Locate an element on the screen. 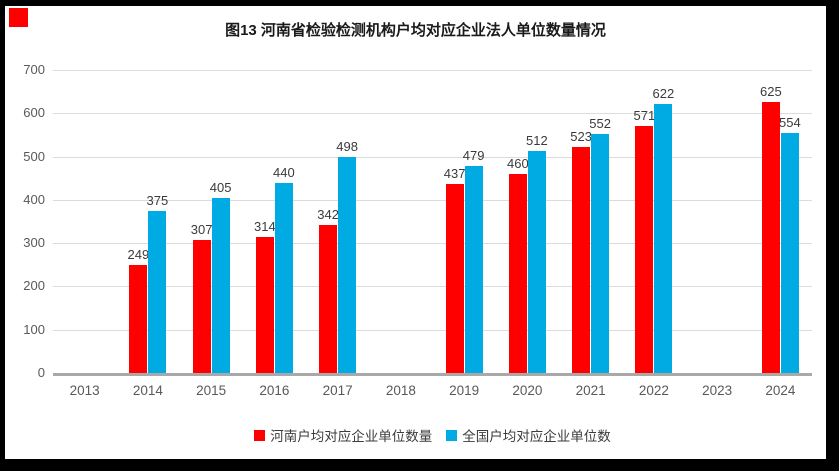 This screenshot has height=471, width=839. x-axis-label-2016: 2016 is located at coordinates (274, 390).